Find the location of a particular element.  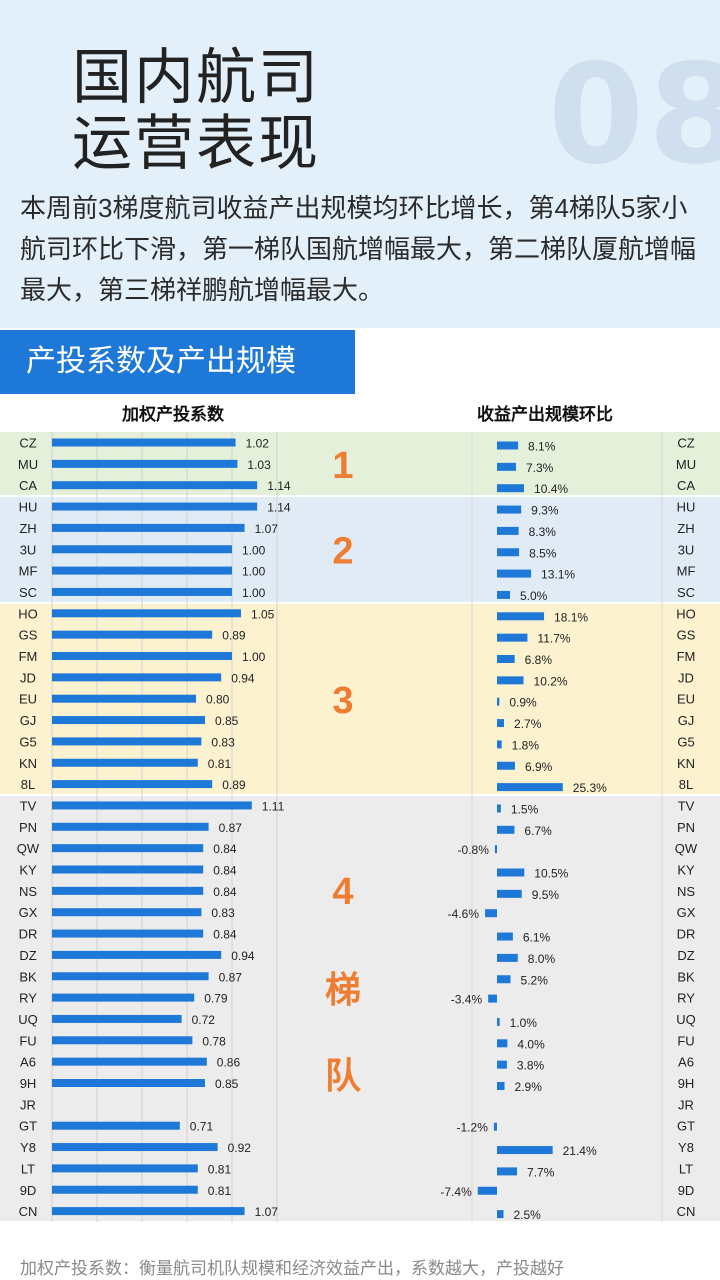

airline-code-left: 9D is located at coordinates (28, 1190).